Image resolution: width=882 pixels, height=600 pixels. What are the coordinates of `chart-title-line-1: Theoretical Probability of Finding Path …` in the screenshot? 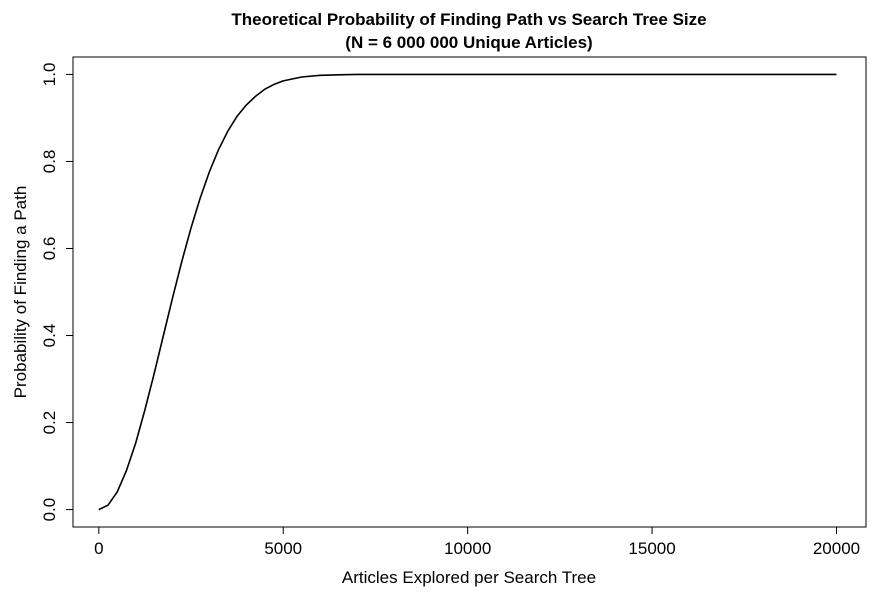 It's located at (468, 19).